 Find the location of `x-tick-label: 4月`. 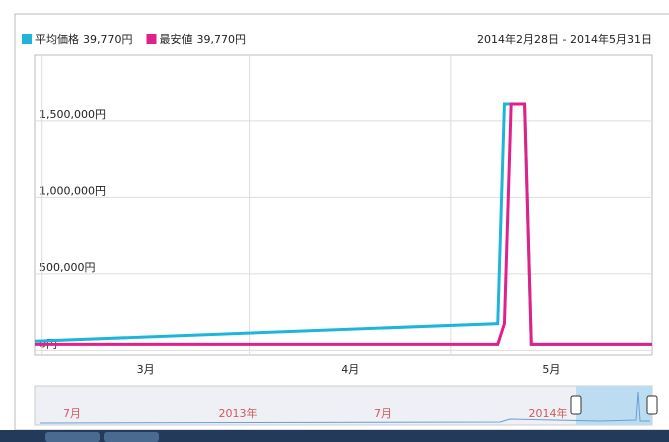

x-tick-label: 4月 is located at coordinates (350, 369).